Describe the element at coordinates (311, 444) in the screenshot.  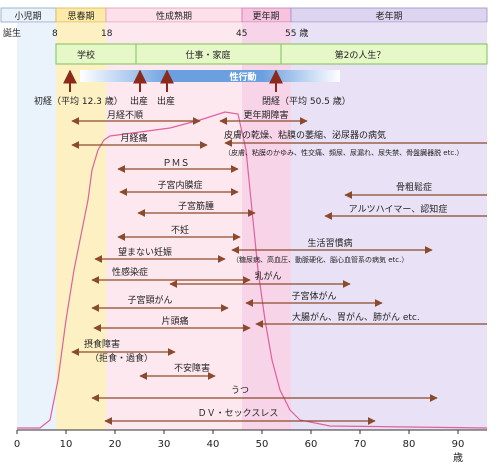
I see `x-tick-label: 60` at that location.